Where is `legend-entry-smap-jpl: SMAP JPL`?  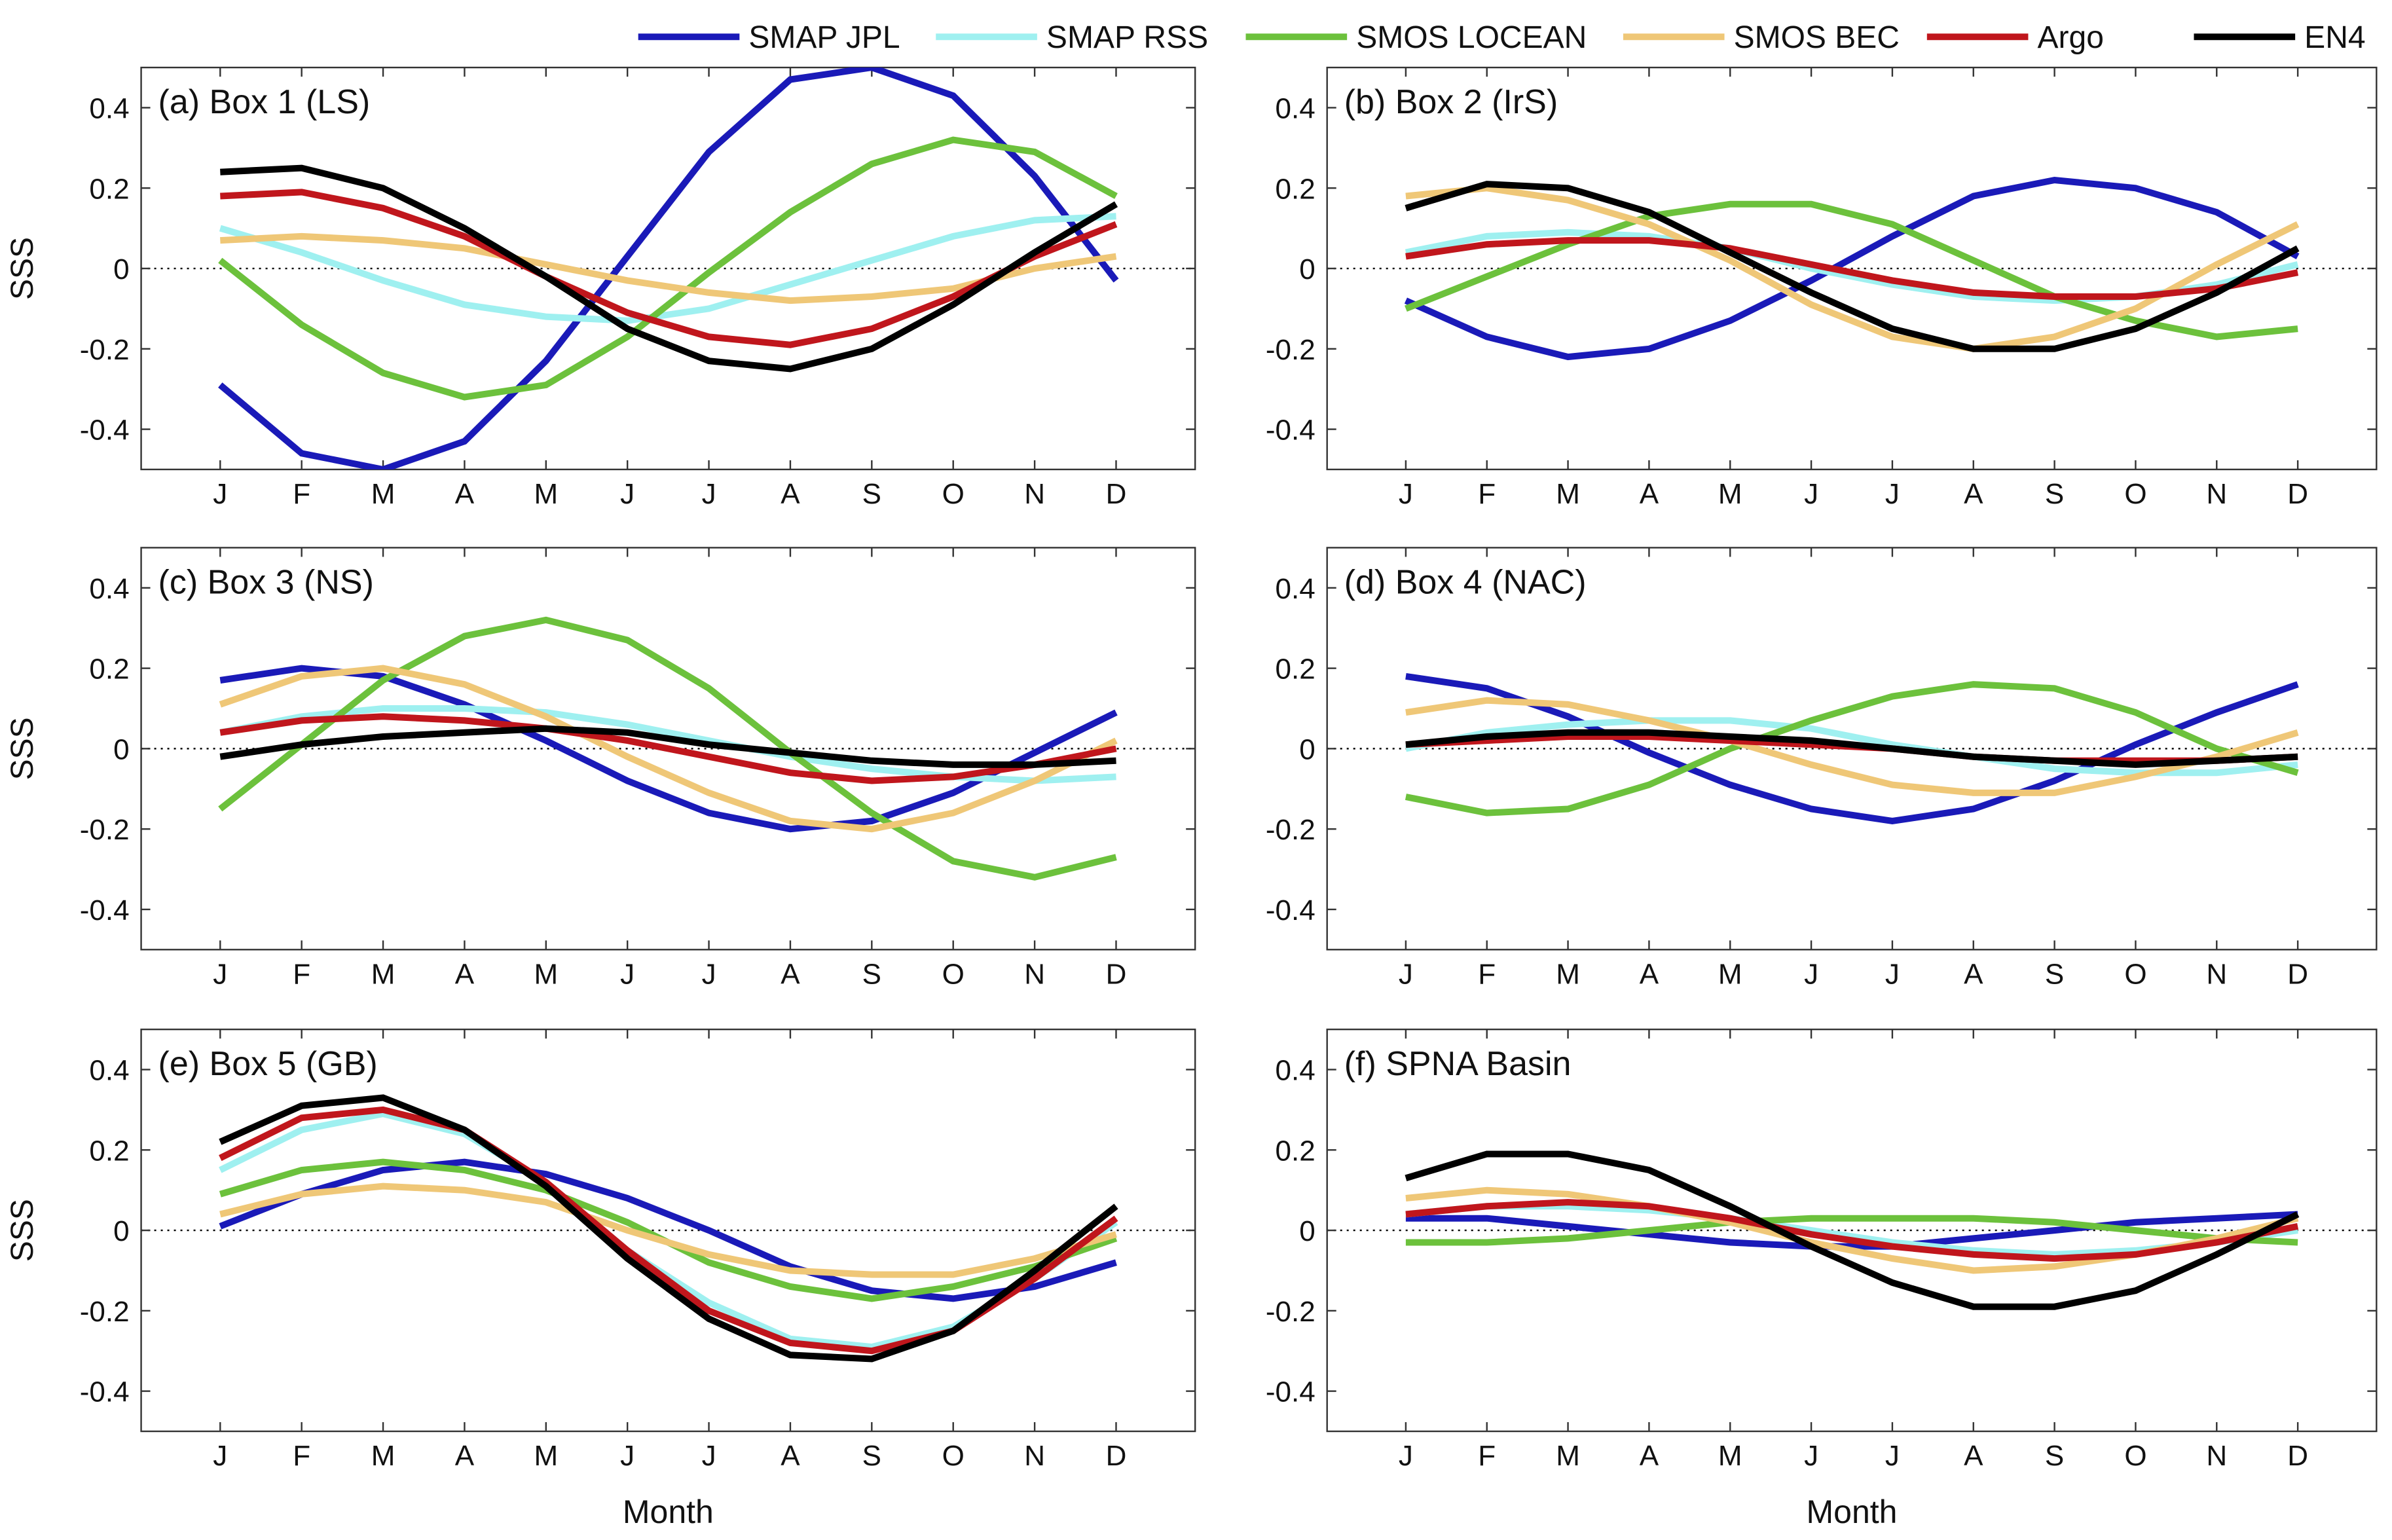 legend-entry-smap-jpl: SMAP JPL is located at coordinates (769, 37).